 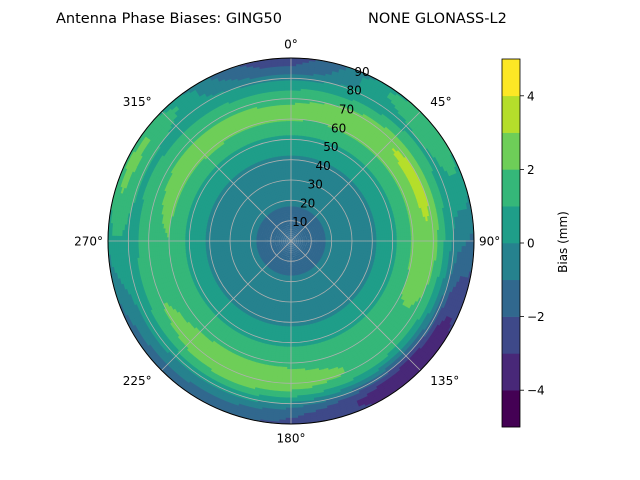 I want to click on chart-title-right: NONE GLONASS-L2, so click(x=437, y=19).